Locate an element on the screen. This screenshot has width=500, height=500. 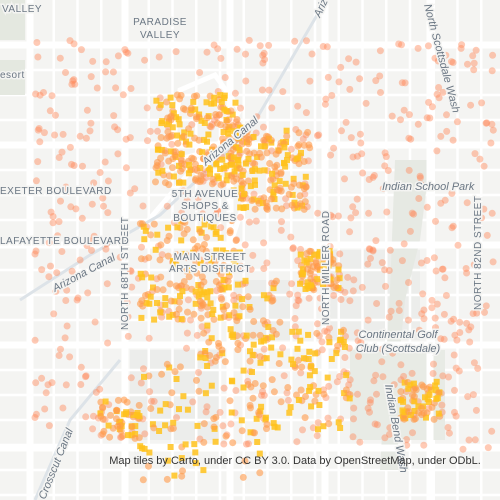
place-label: Continental Golf Club (Scottsdale) is located at coordinates (398, 342).